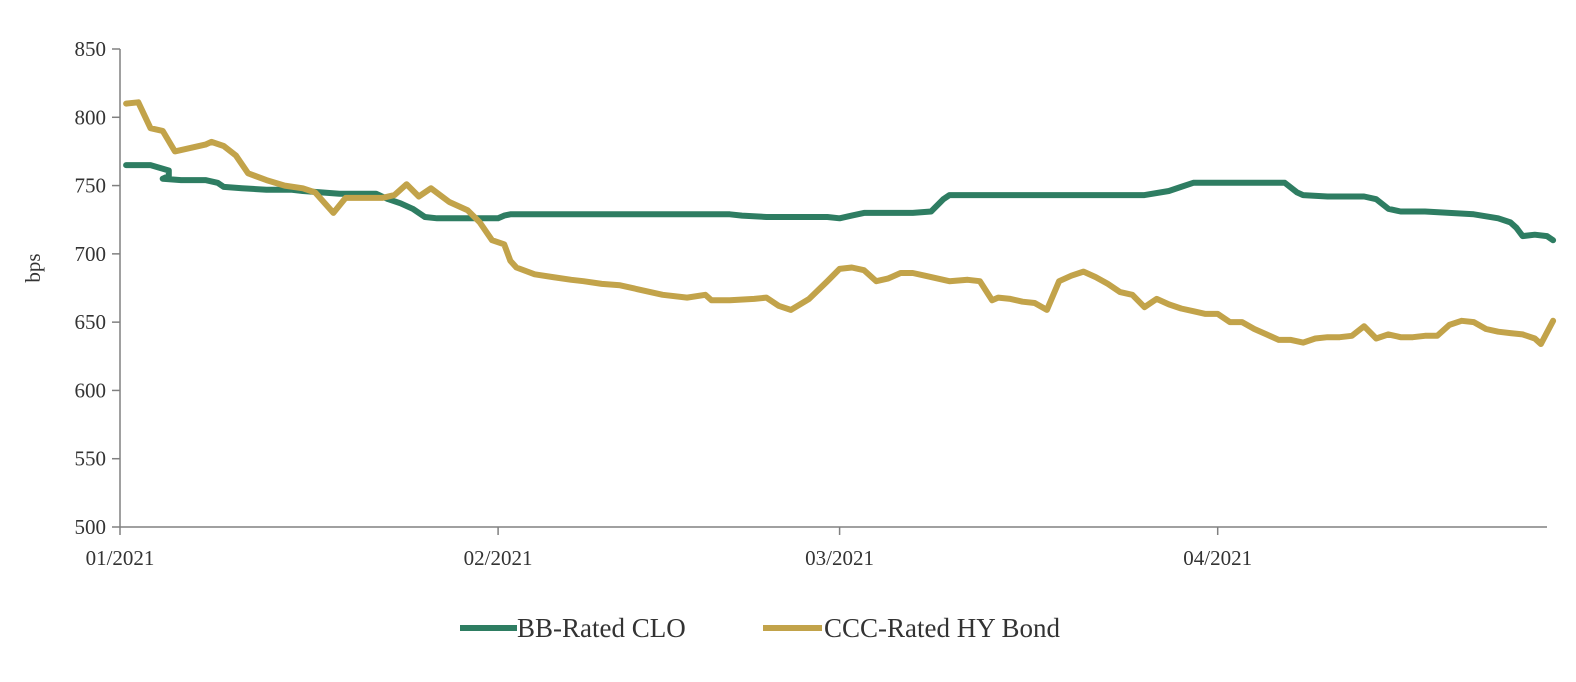  Describe the element at coordinates (97, 288) in the screenshot. I see `y-axis-ticks: 500 550 600 650 700 750 800 850` at that location.